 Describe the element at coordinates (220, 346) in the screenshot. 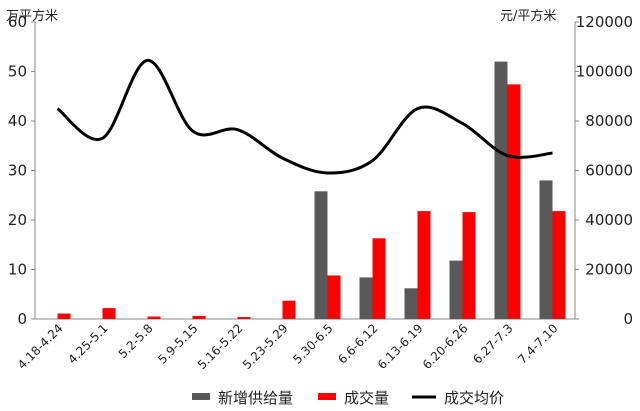

I see `x-tick-label: 5.16-5.22` at that location.